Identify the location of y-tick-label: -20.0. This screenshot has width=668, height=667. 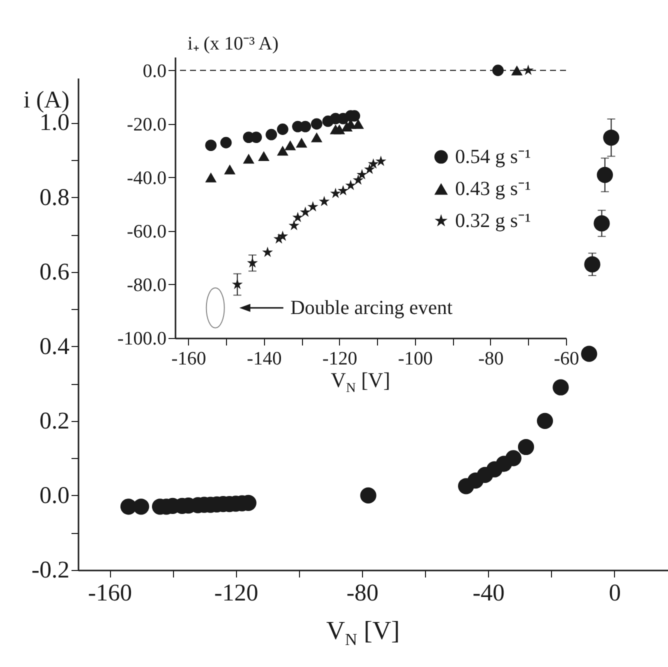
(146, 125).